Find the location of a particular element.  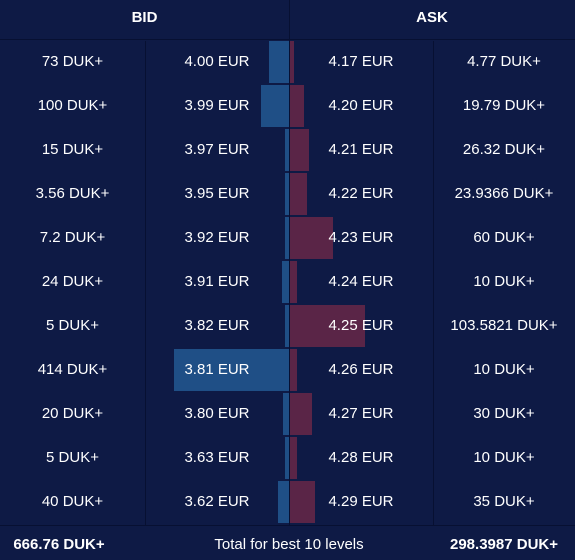

order-book-row: 414 DUK+ 3.81 EUR 4.26 EUR 10 DUK+ is located at coordinates (287, 371).